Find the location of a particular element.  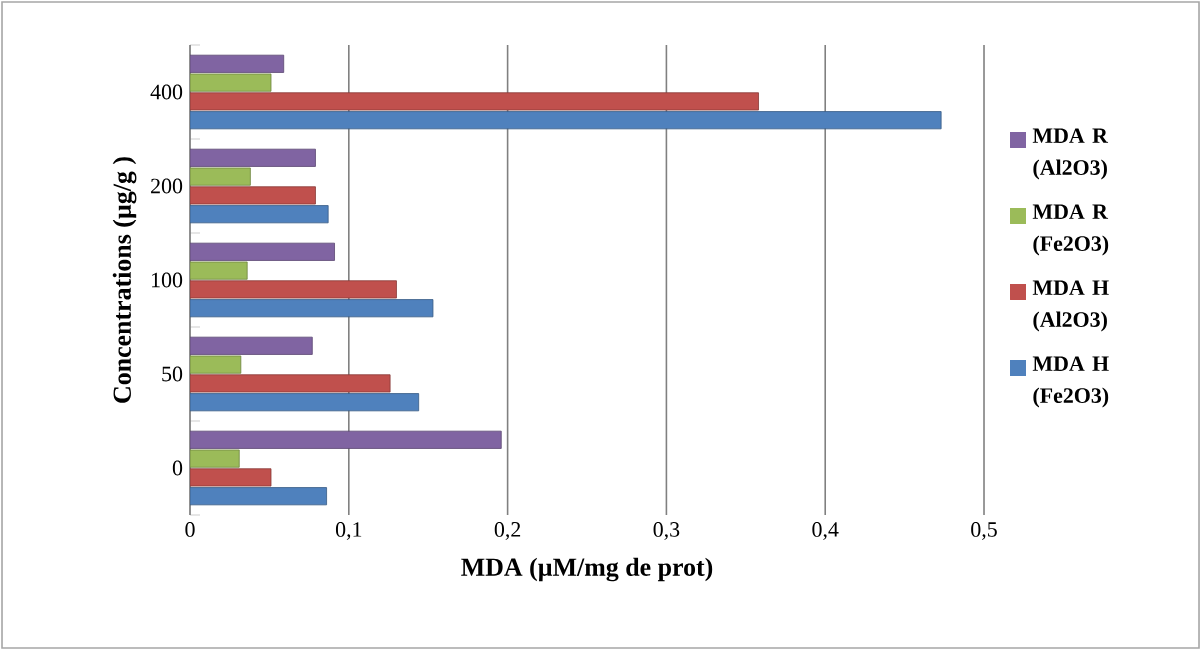

legend-label: MDA H (Al2O3) is located at coordinates (1070, 306).